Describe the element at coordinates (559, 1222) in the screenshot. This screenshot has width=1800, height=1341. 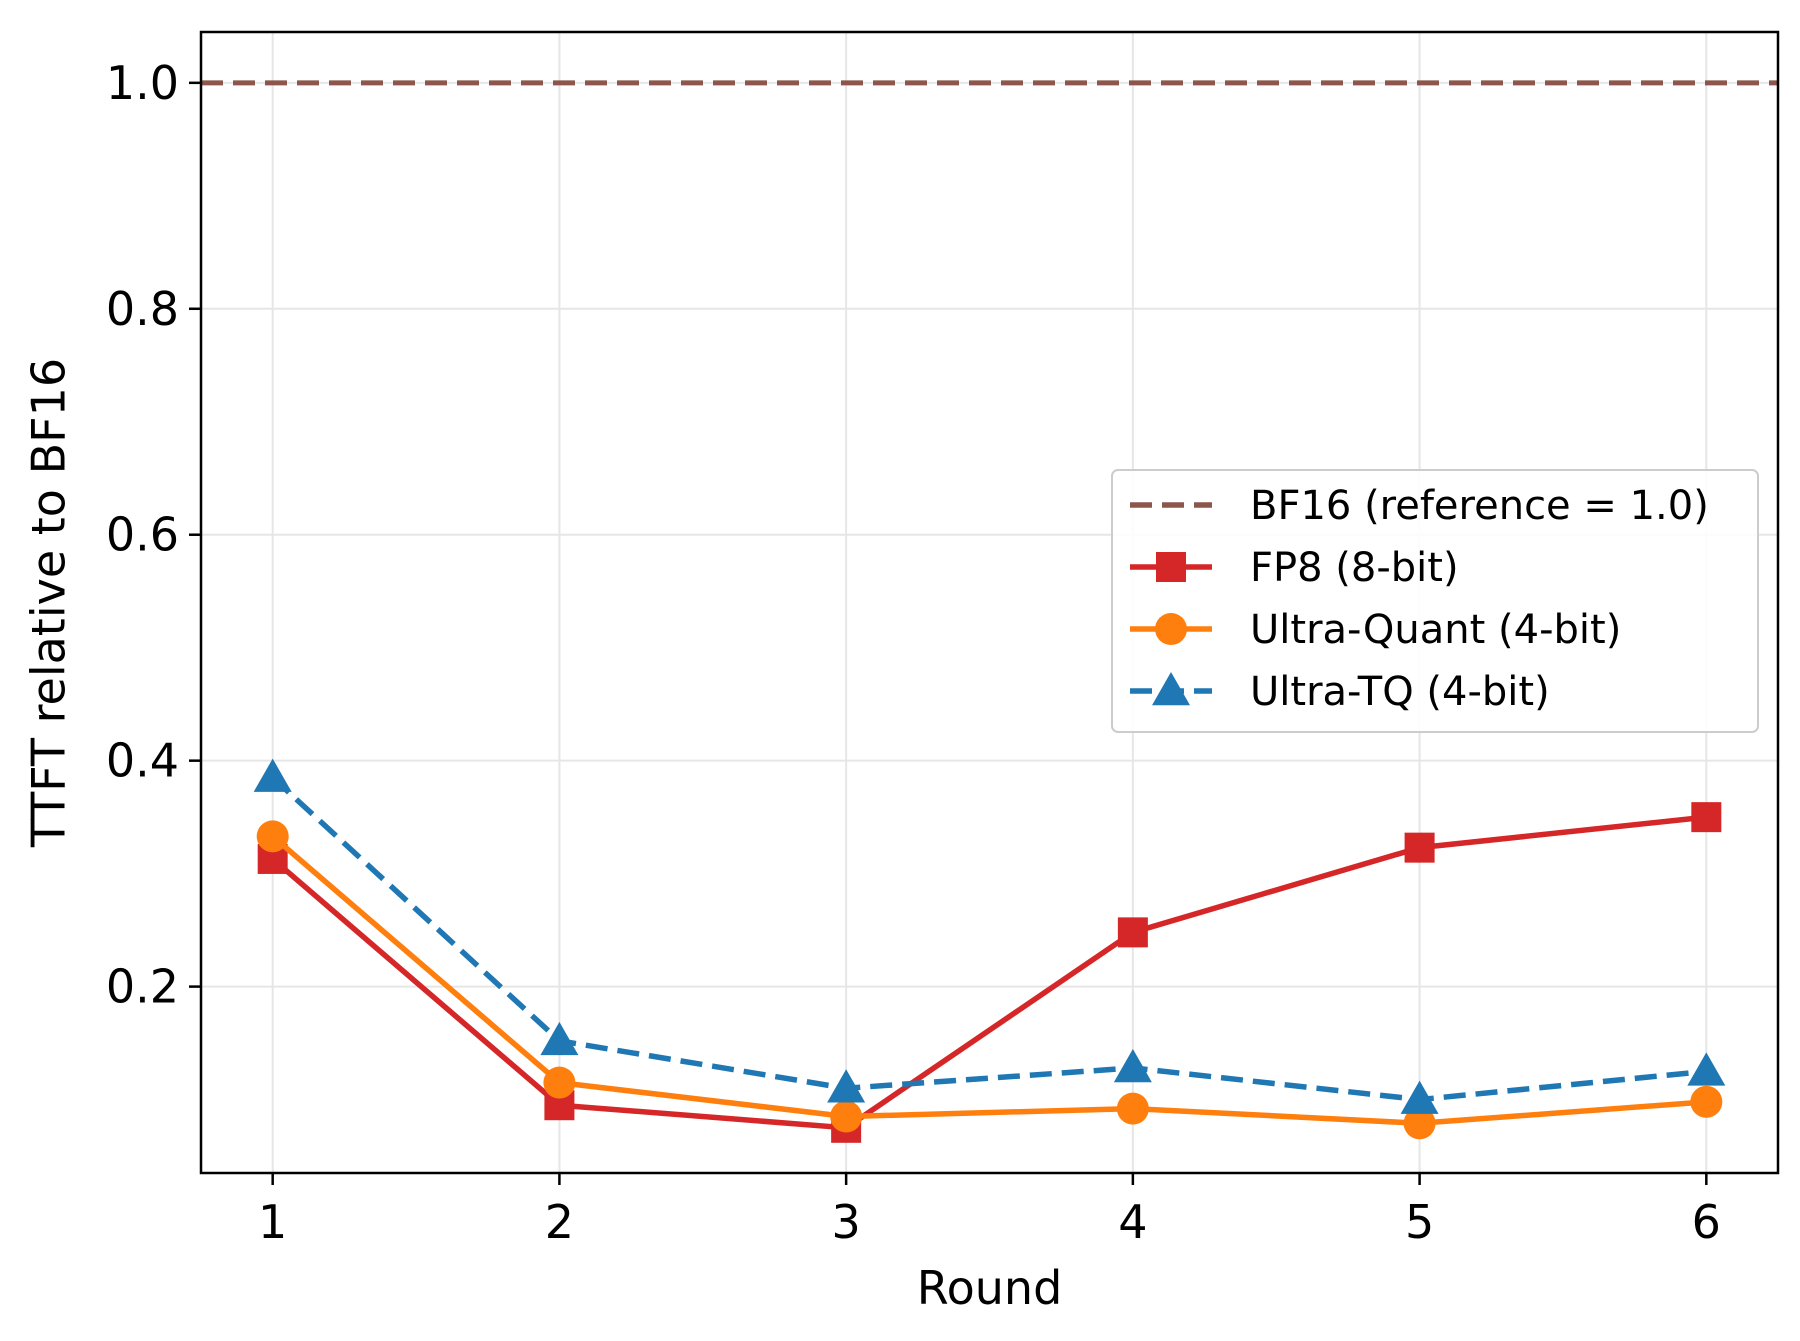
I see `x-tick-label: 2` at that location.